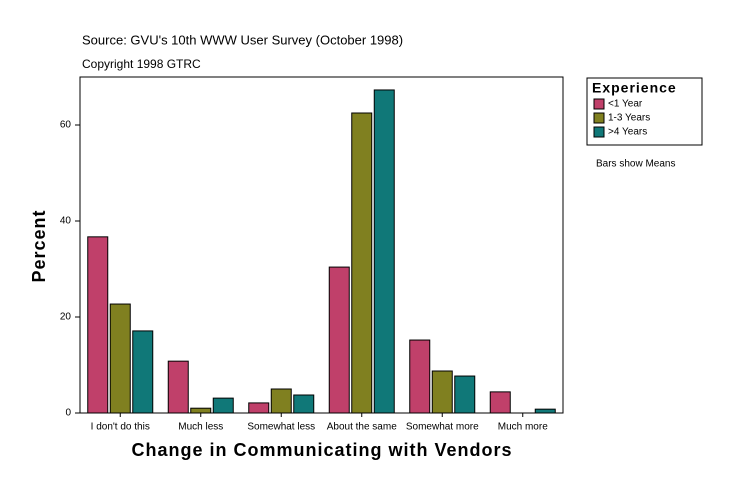  I want to click on y-tick-label: 40, so click(66, 221).